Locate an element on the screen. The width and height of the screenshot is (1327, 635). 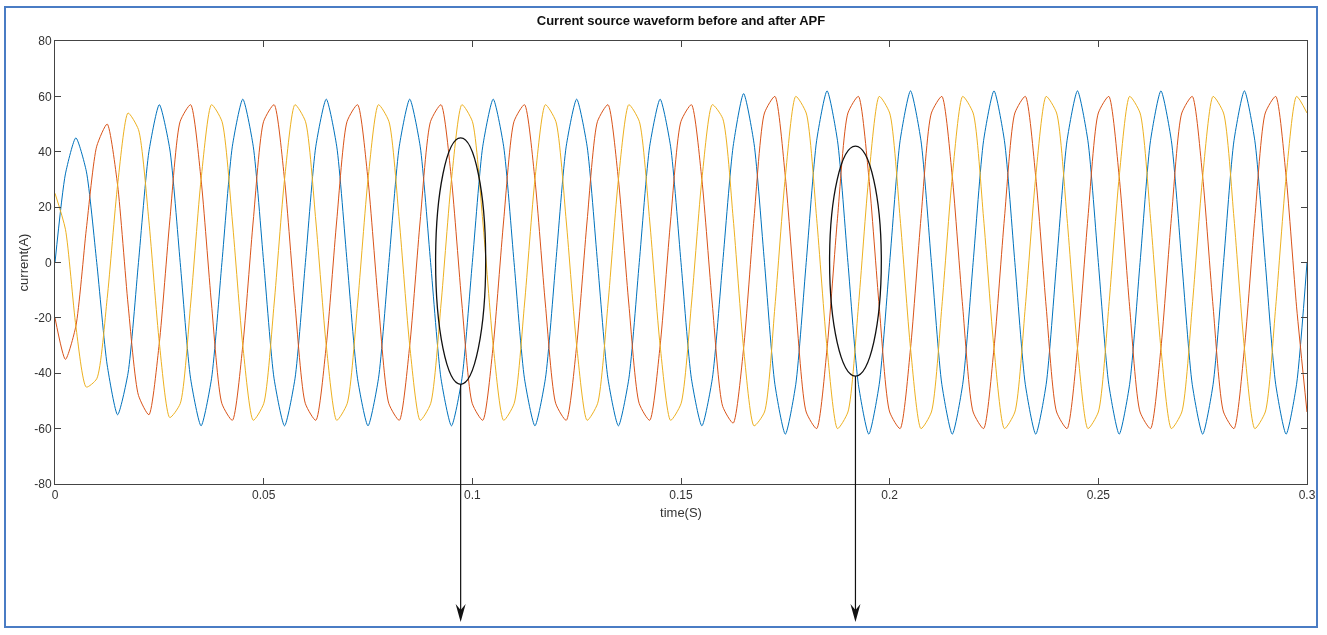
x-axis-title: time(S) is located at coordinates (681, 512).